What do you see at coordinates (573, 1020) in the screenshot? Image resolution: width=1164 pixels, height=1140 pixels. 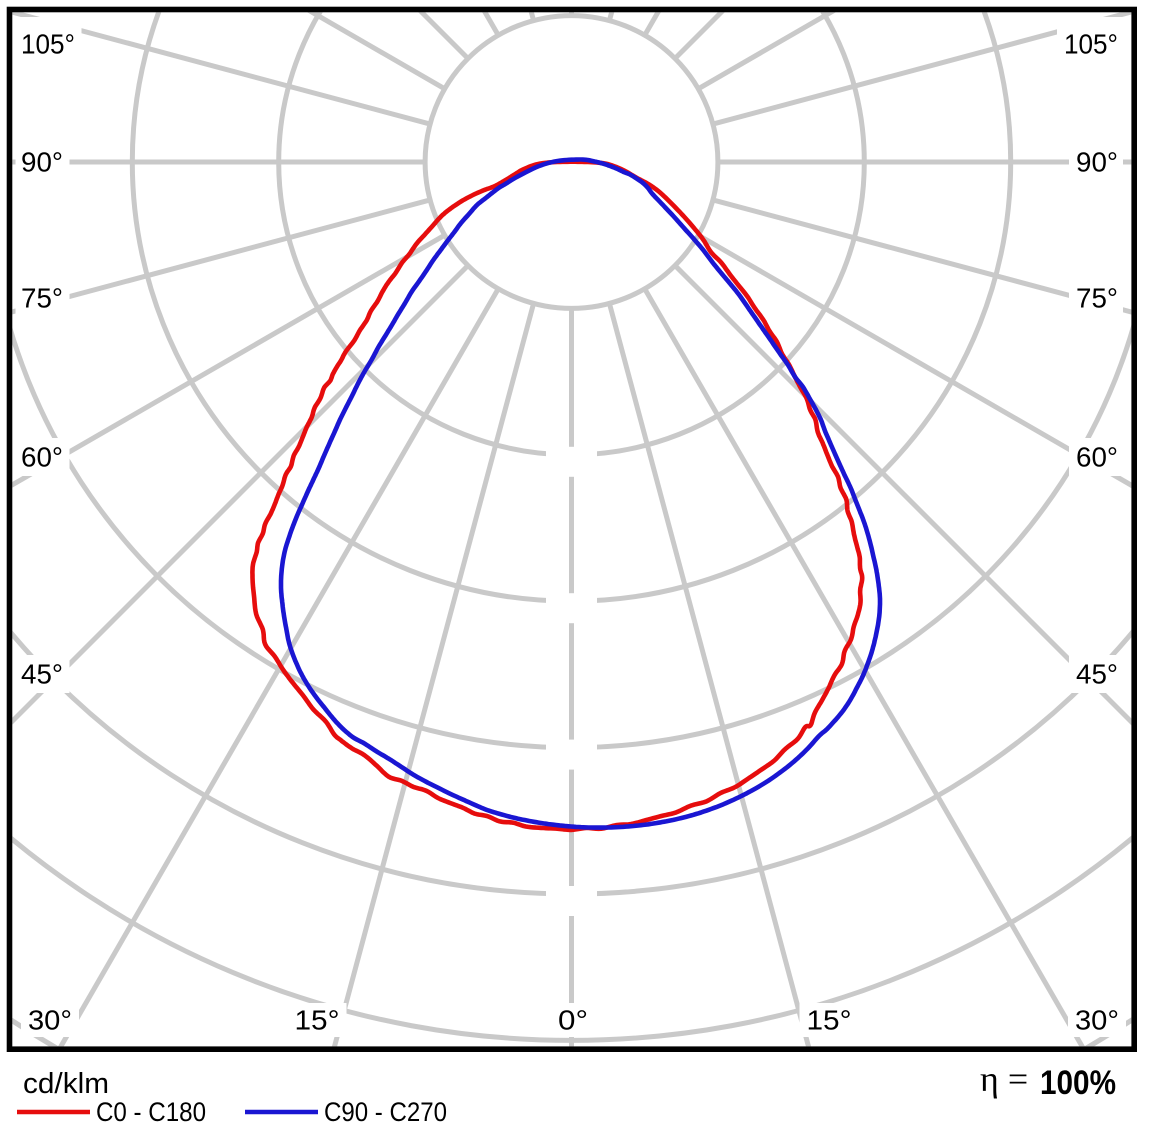 I see `svg-text: 0°` at bounding box center [573, 1020].